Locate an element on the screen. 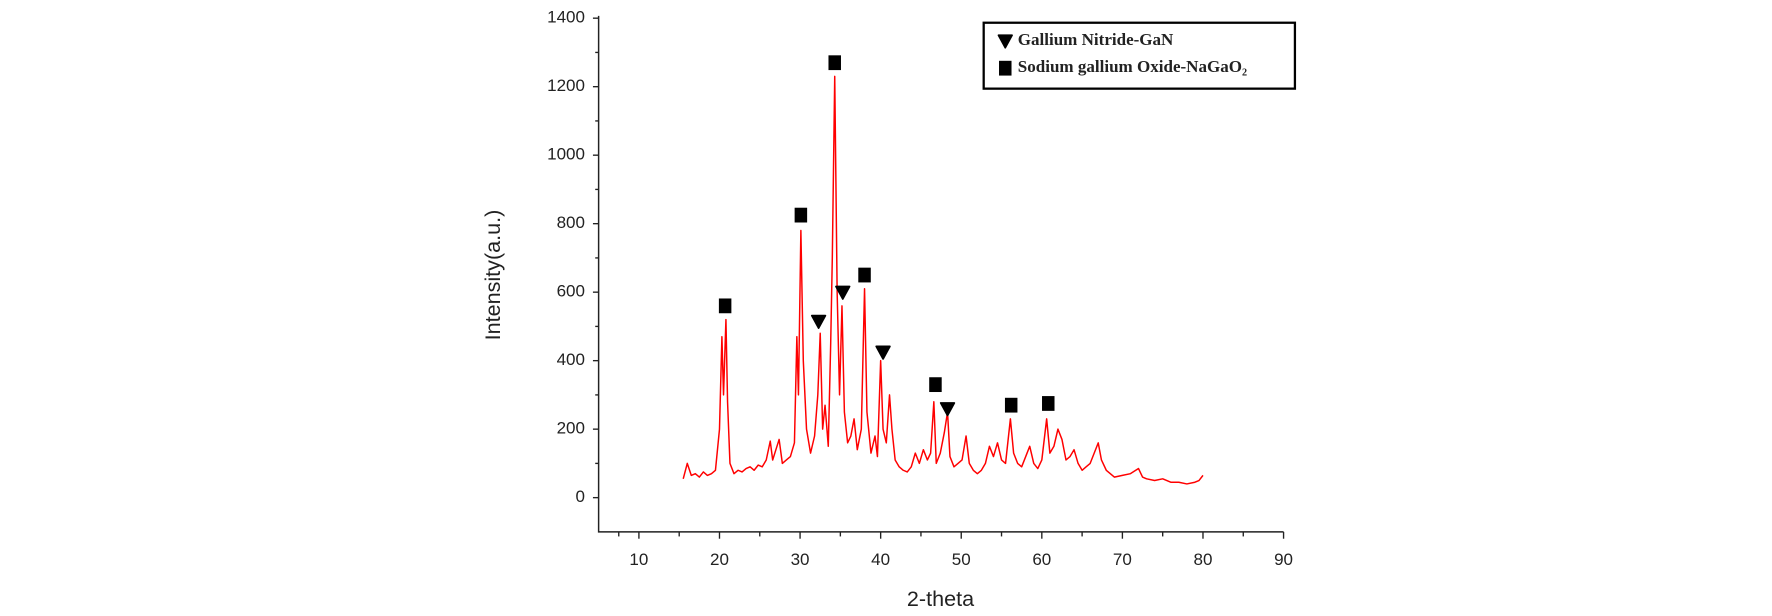  y-tick-label: 1400 is located at coordinates (566, 17).